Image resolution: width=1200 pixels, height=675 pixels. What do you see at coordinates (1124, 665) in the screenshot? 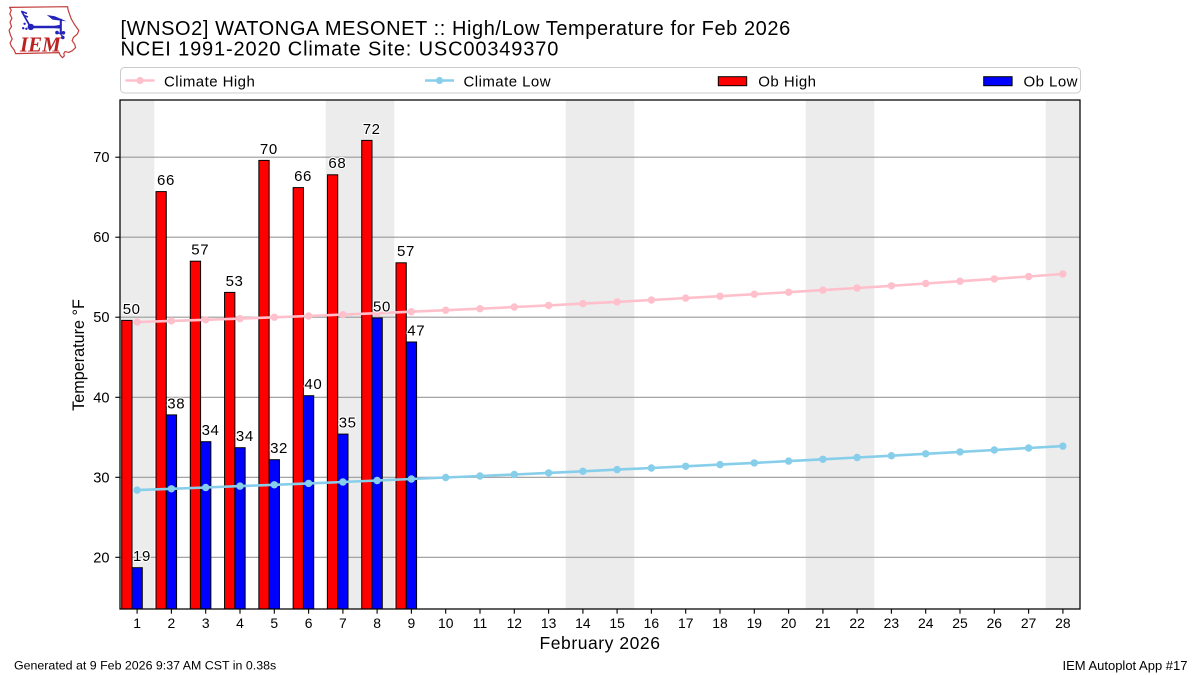
I see `svg-text: IEM Autoplot App #17` at bounding box center [1124, 665].